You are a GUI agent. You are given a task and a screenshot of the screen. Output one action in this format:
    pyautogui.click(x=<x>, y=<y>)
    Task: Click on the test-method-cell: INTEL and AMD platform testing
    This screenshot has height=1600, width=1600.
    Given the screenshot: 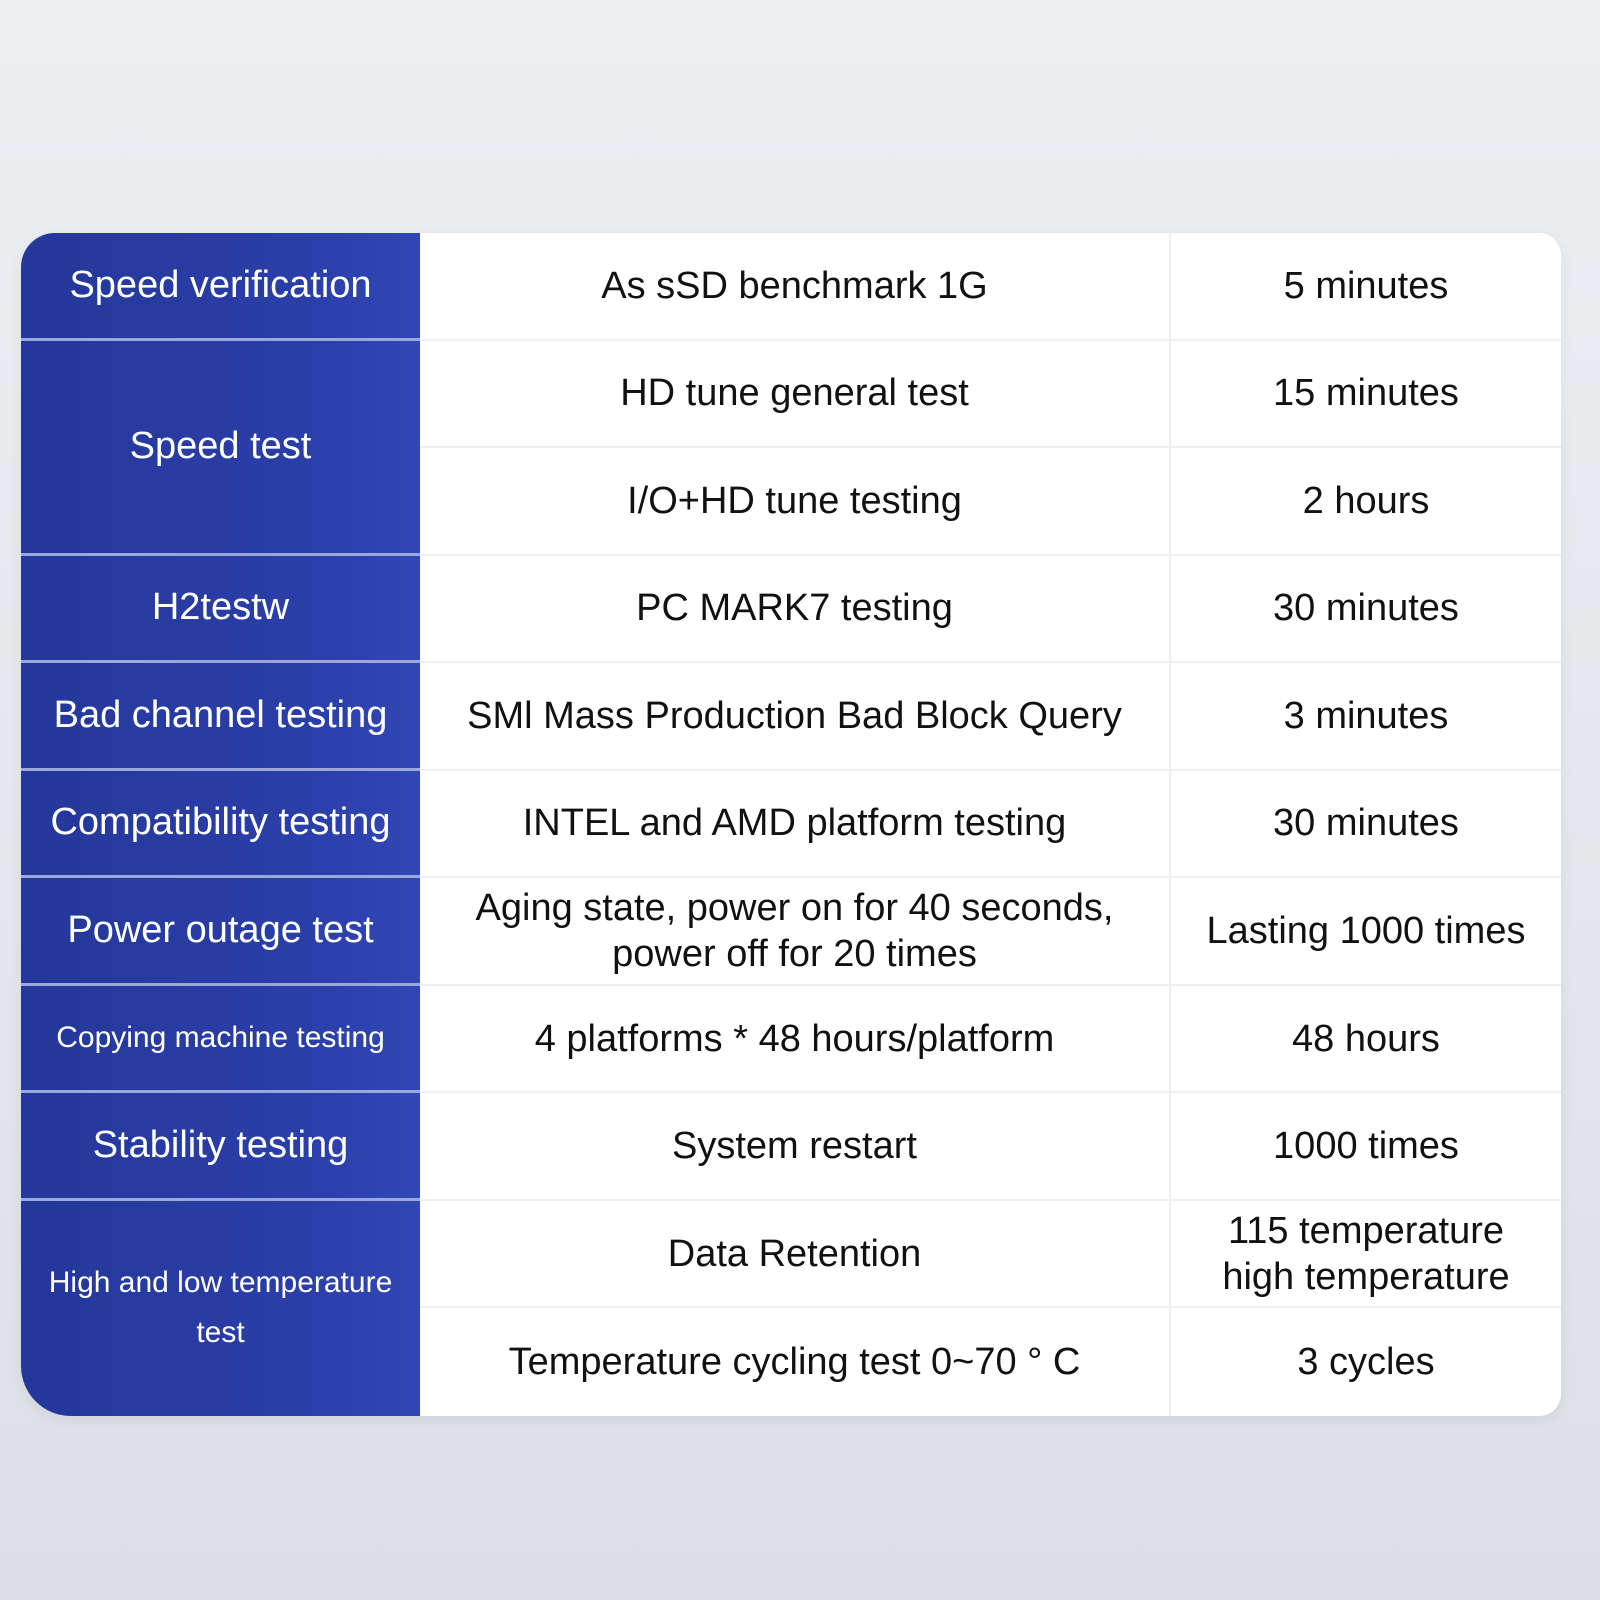 What is the action you would take?
    pyautogui.click(x=795, y=824)
    